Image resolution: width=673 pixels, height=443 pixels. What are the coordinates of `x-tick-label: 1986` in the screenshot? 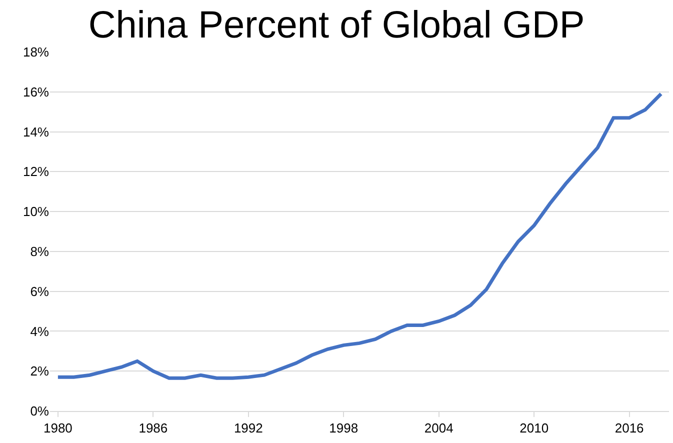 It's located at (153, 428).